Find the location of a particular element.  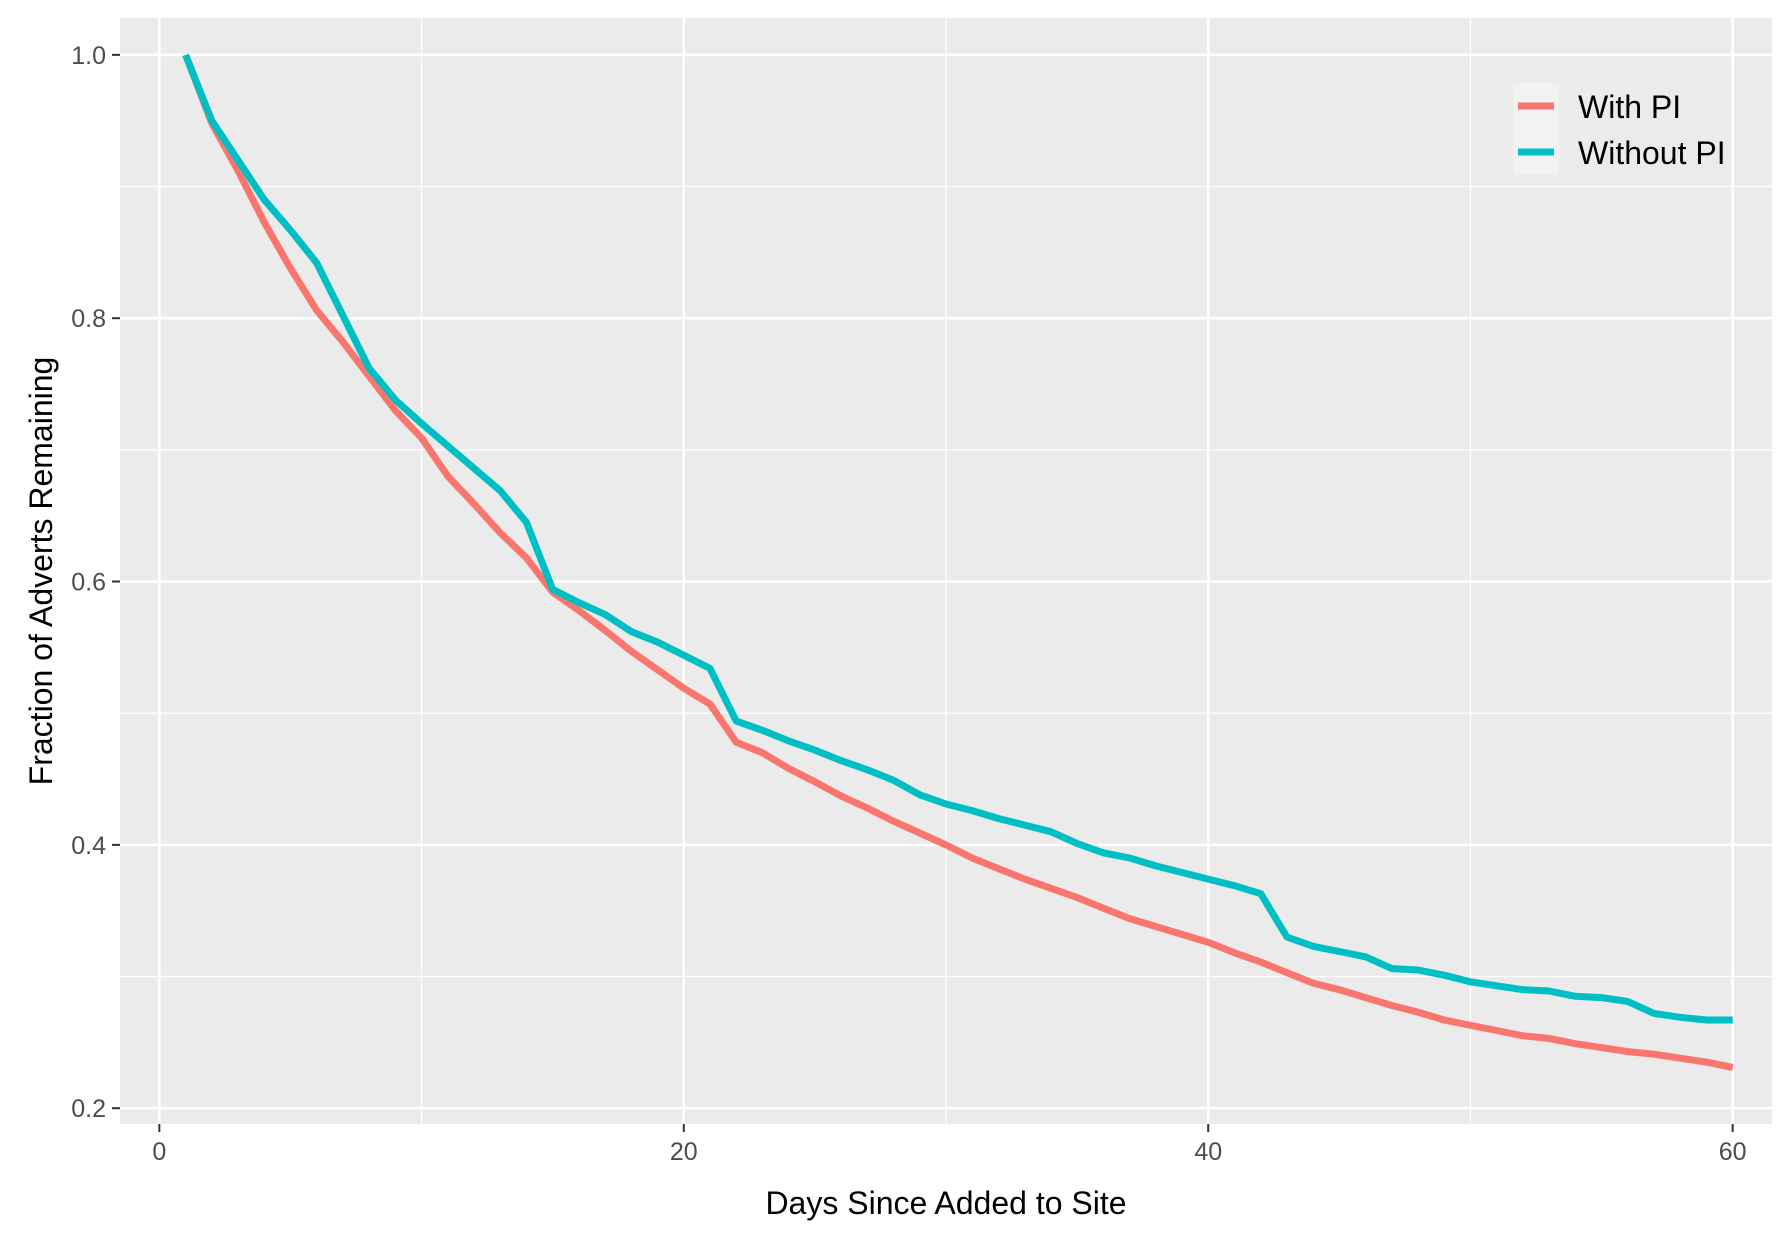

y-axis-title: Fraction of Adverts Remaining is located at coordinates (41, 571).